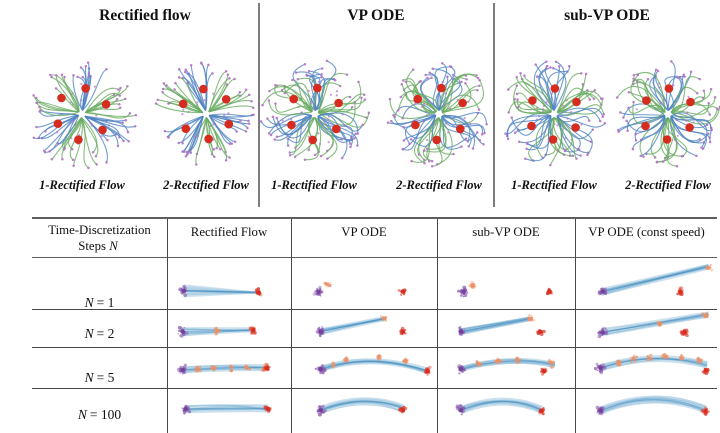 This screenshot has width=720, height=433. I want to click on table-header-rule, so click(374, 257).